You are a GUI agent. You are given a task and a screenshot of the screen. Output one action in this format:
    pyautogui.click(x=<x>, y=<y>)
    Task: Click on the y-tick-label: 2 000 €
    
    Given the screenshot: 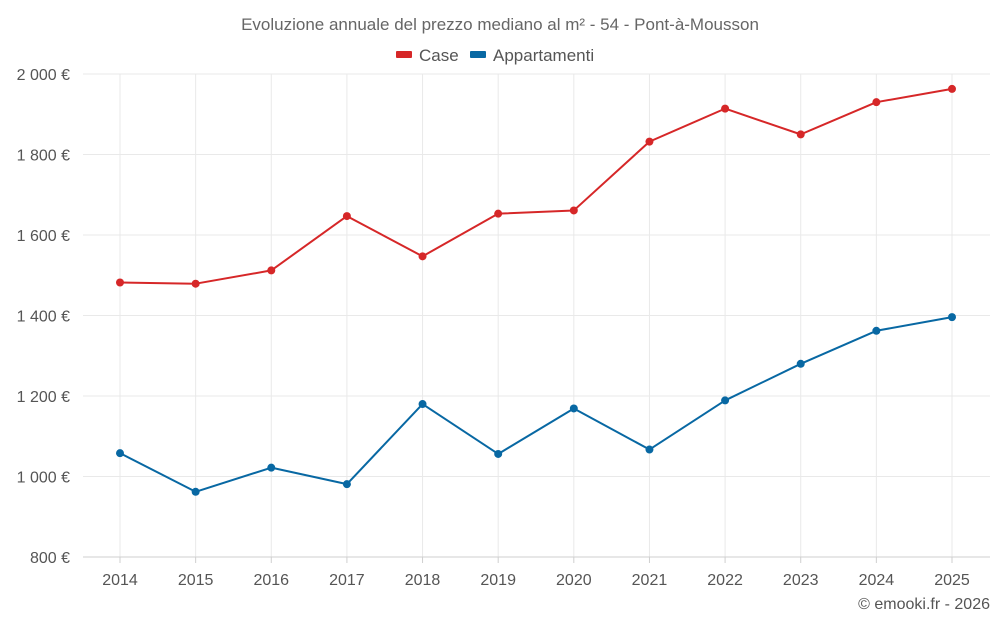 What is the action you would take?
    pyautogui.click(x=43, y=75)
    